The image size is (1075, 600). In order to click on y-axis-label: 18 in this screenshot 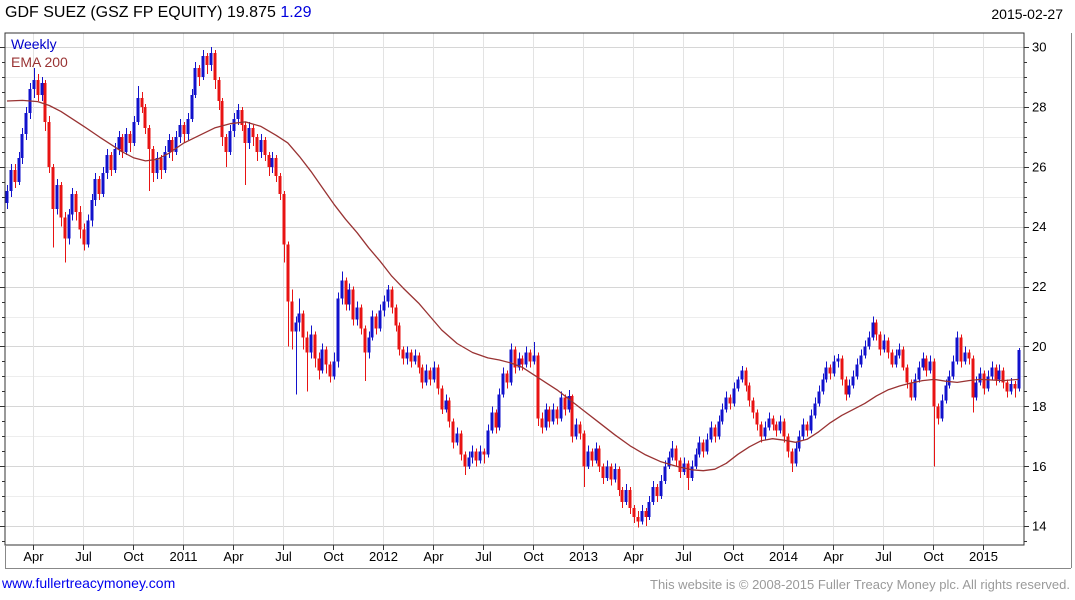, I will do `click(1039, 406)`.